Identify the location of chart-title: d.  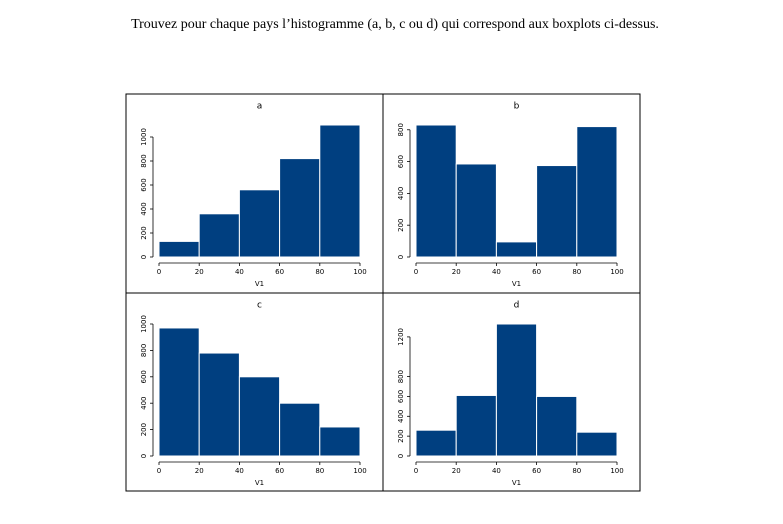
(517, 306).